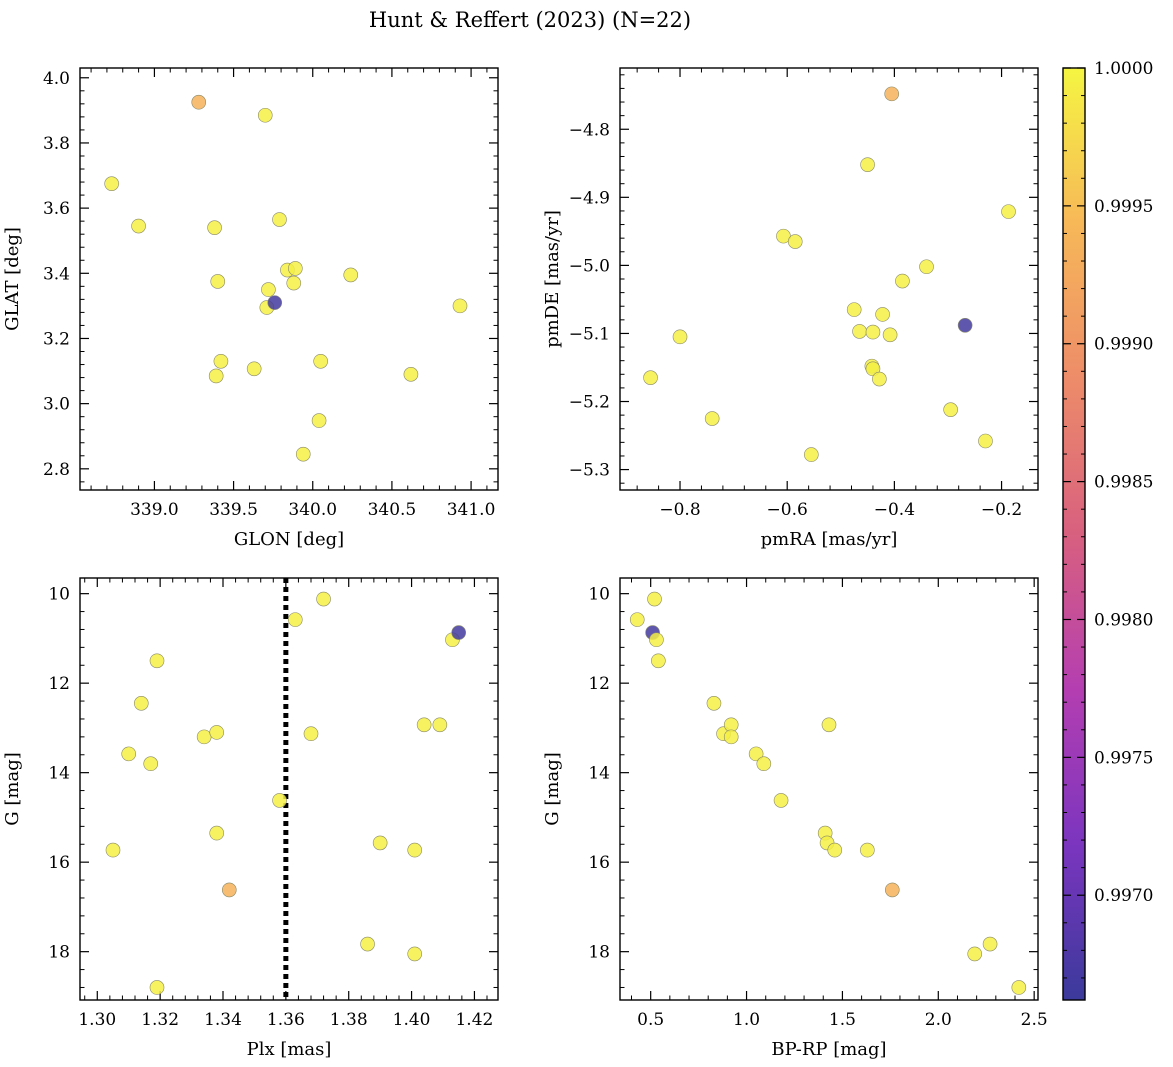 Image resolution: width=1173 pixels, height=1067 pixels. Describe the element at coordinates (59, 863) in the screenshot. I see `y-tick-label: 16` at that location.